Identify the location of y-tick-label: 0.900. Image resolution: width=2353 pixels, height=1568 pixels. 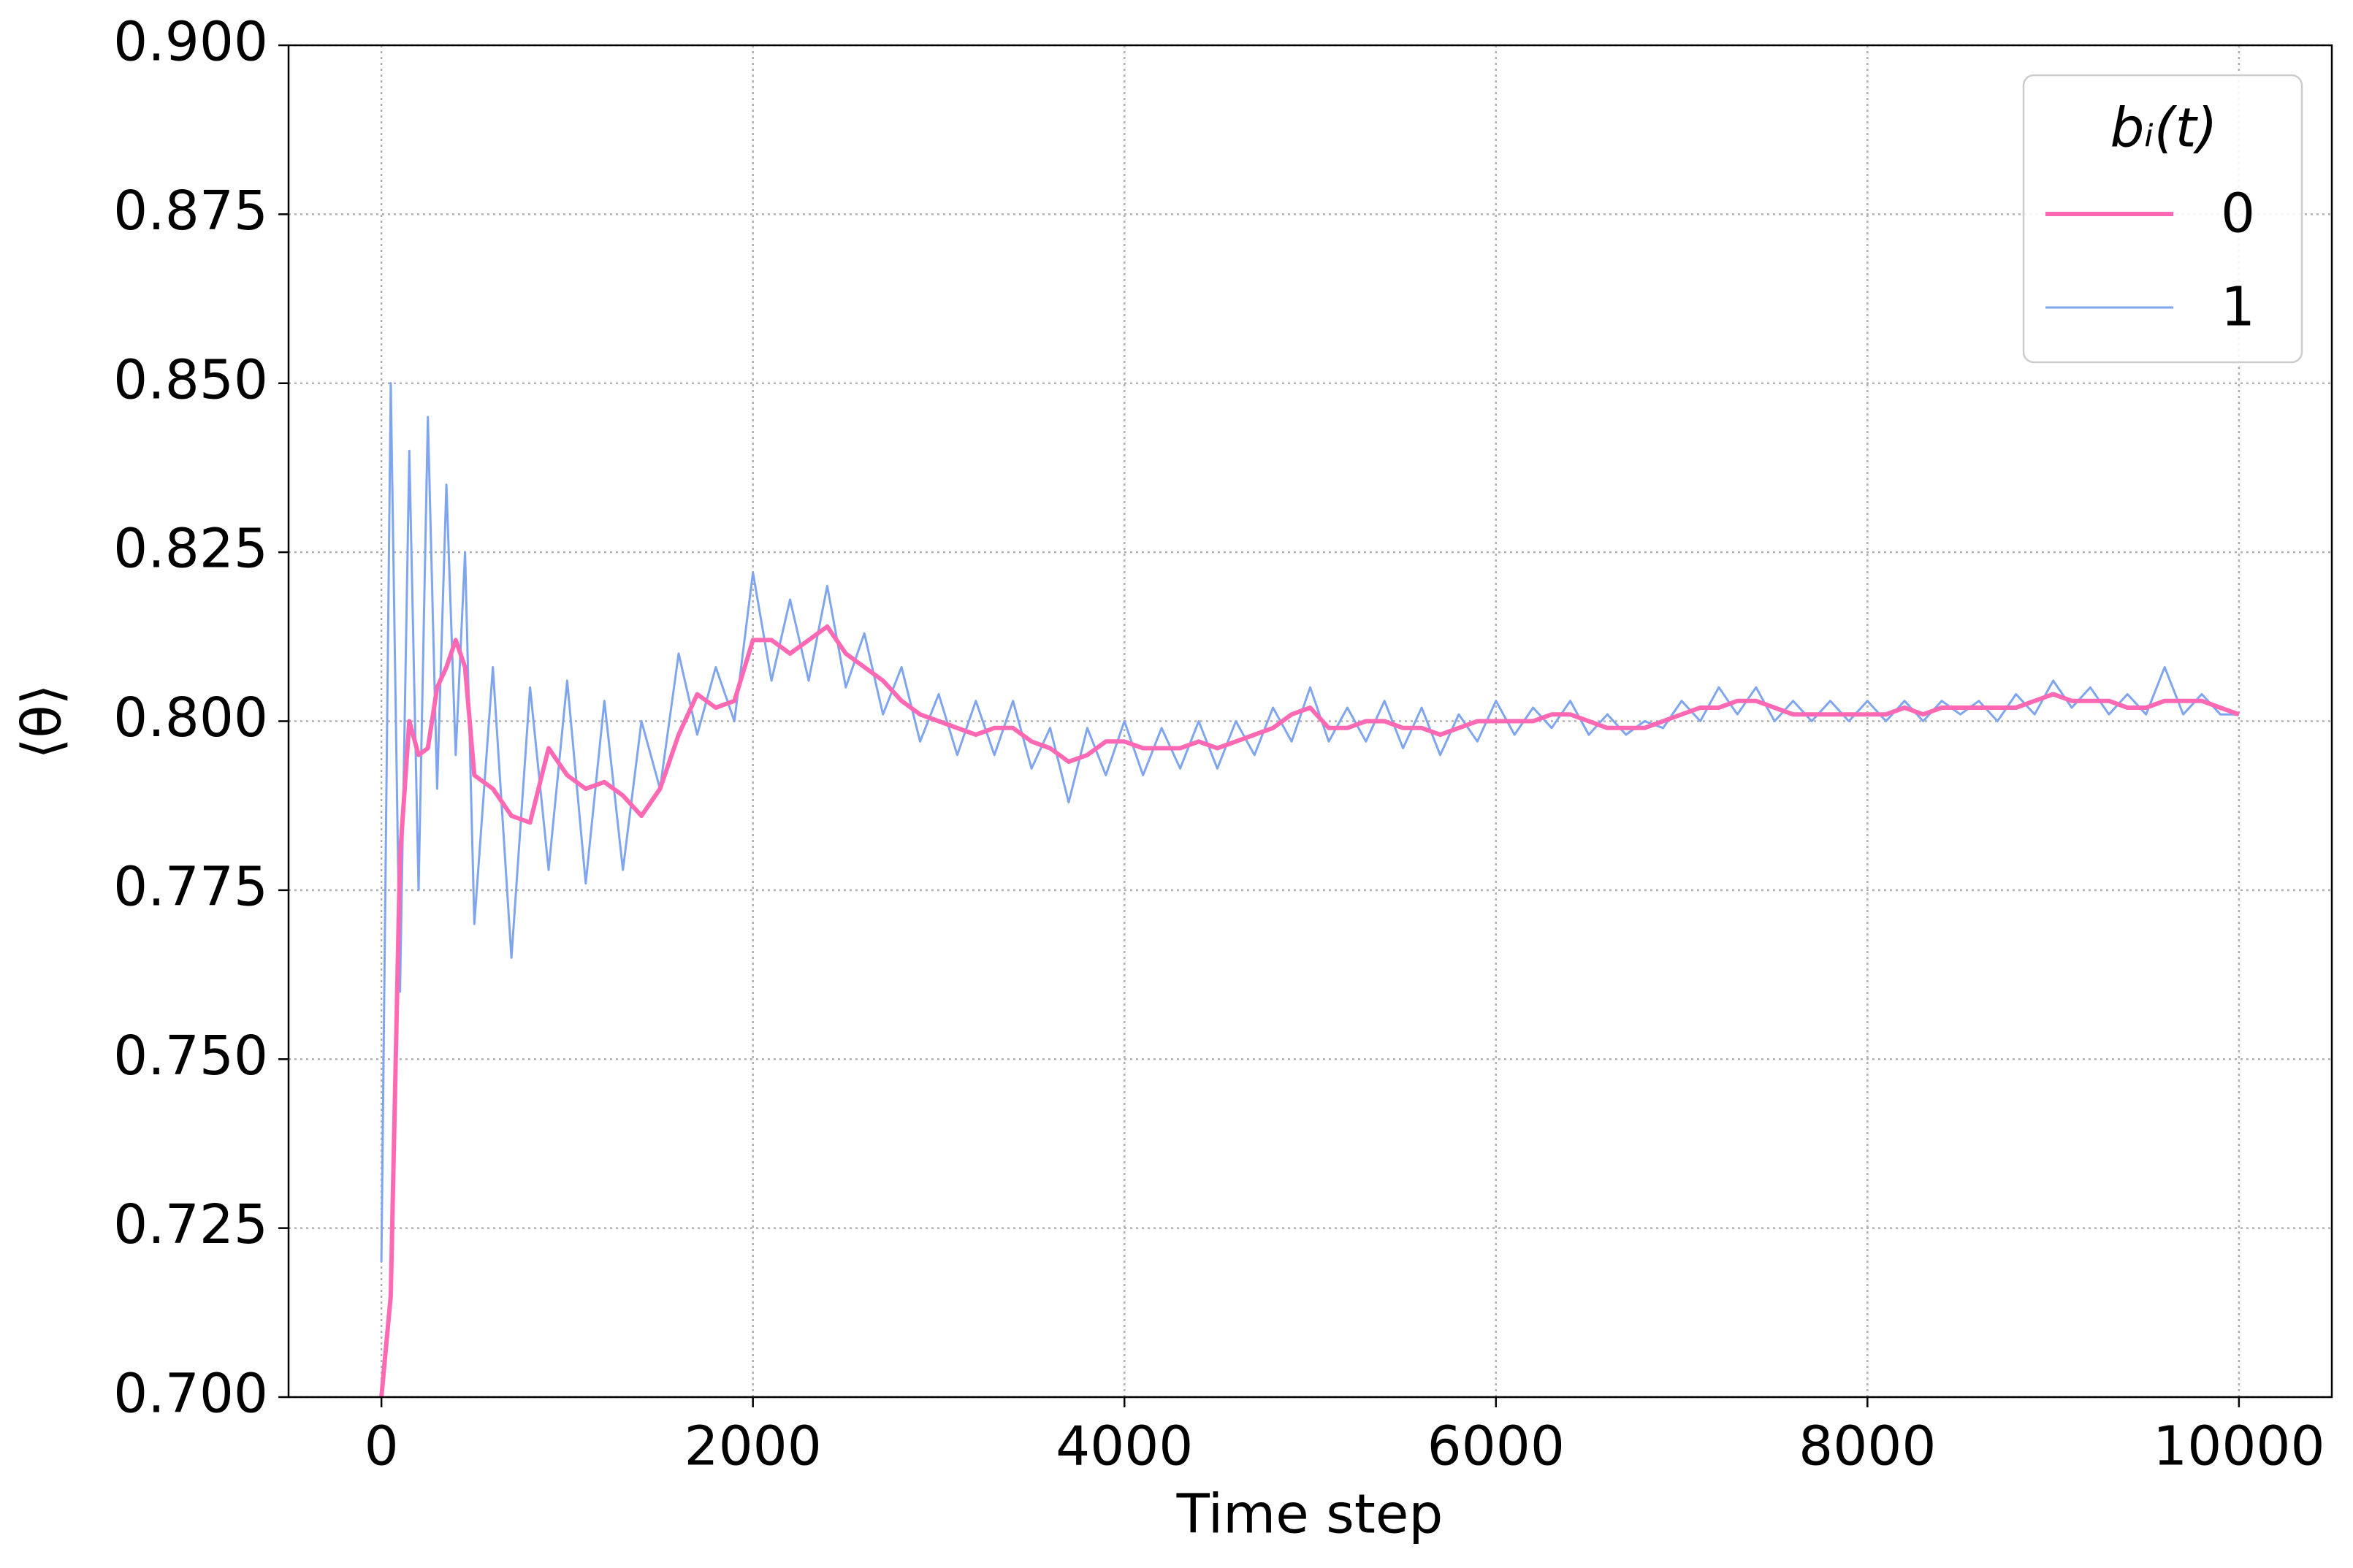
(190, 42).